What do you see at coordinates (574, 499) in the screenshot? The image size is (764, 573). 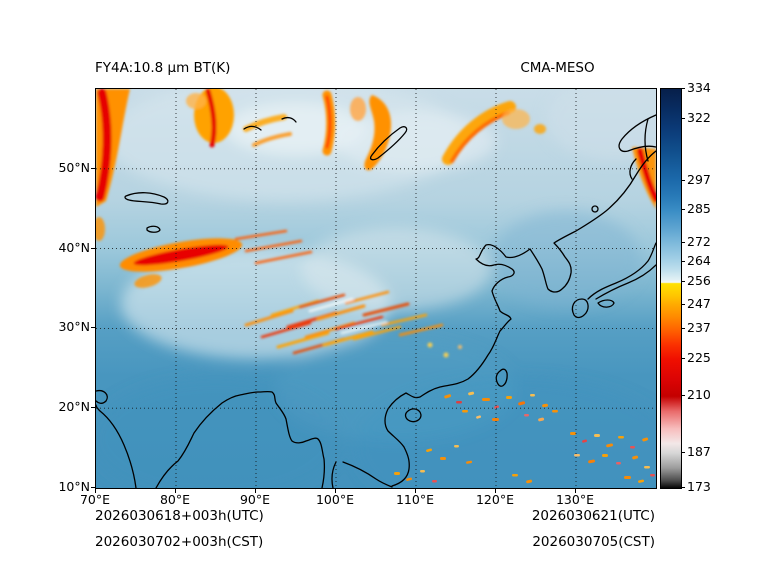 I see `x-tick-label: 130°E` at bounding box center [574, 499].